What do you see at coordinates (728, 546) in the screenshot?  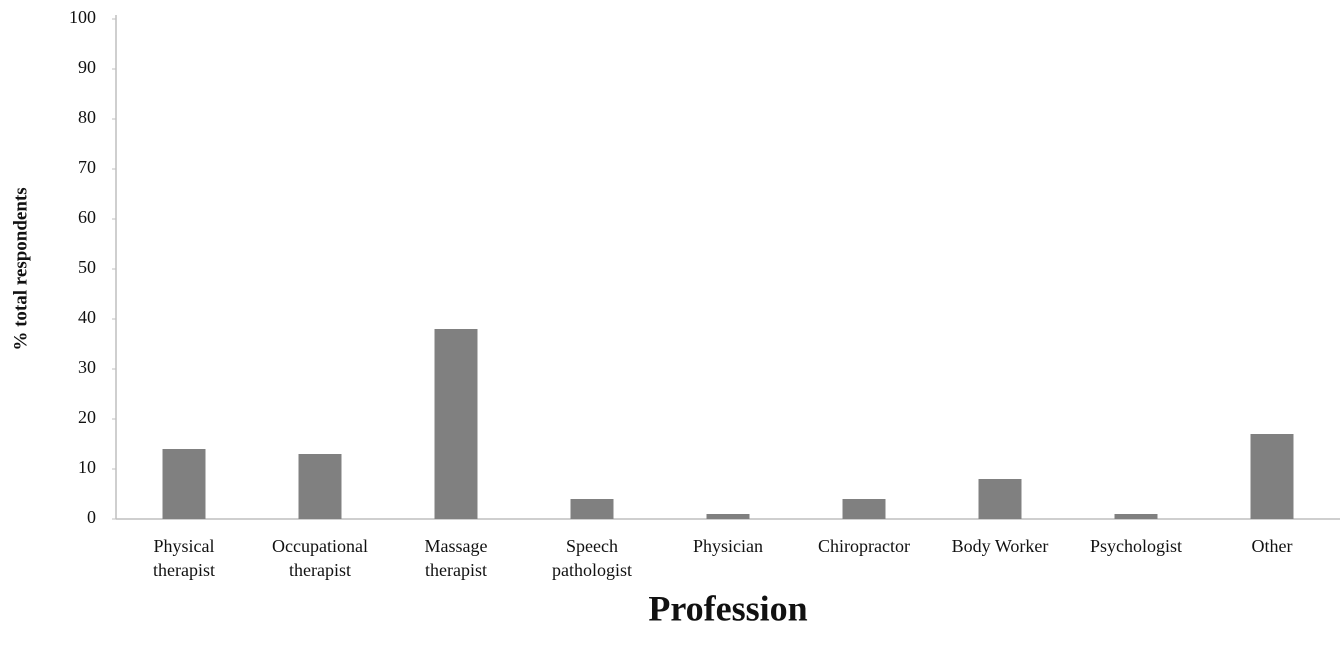 I see `x-tick-label: Physician` at bounding box center [728, 546].